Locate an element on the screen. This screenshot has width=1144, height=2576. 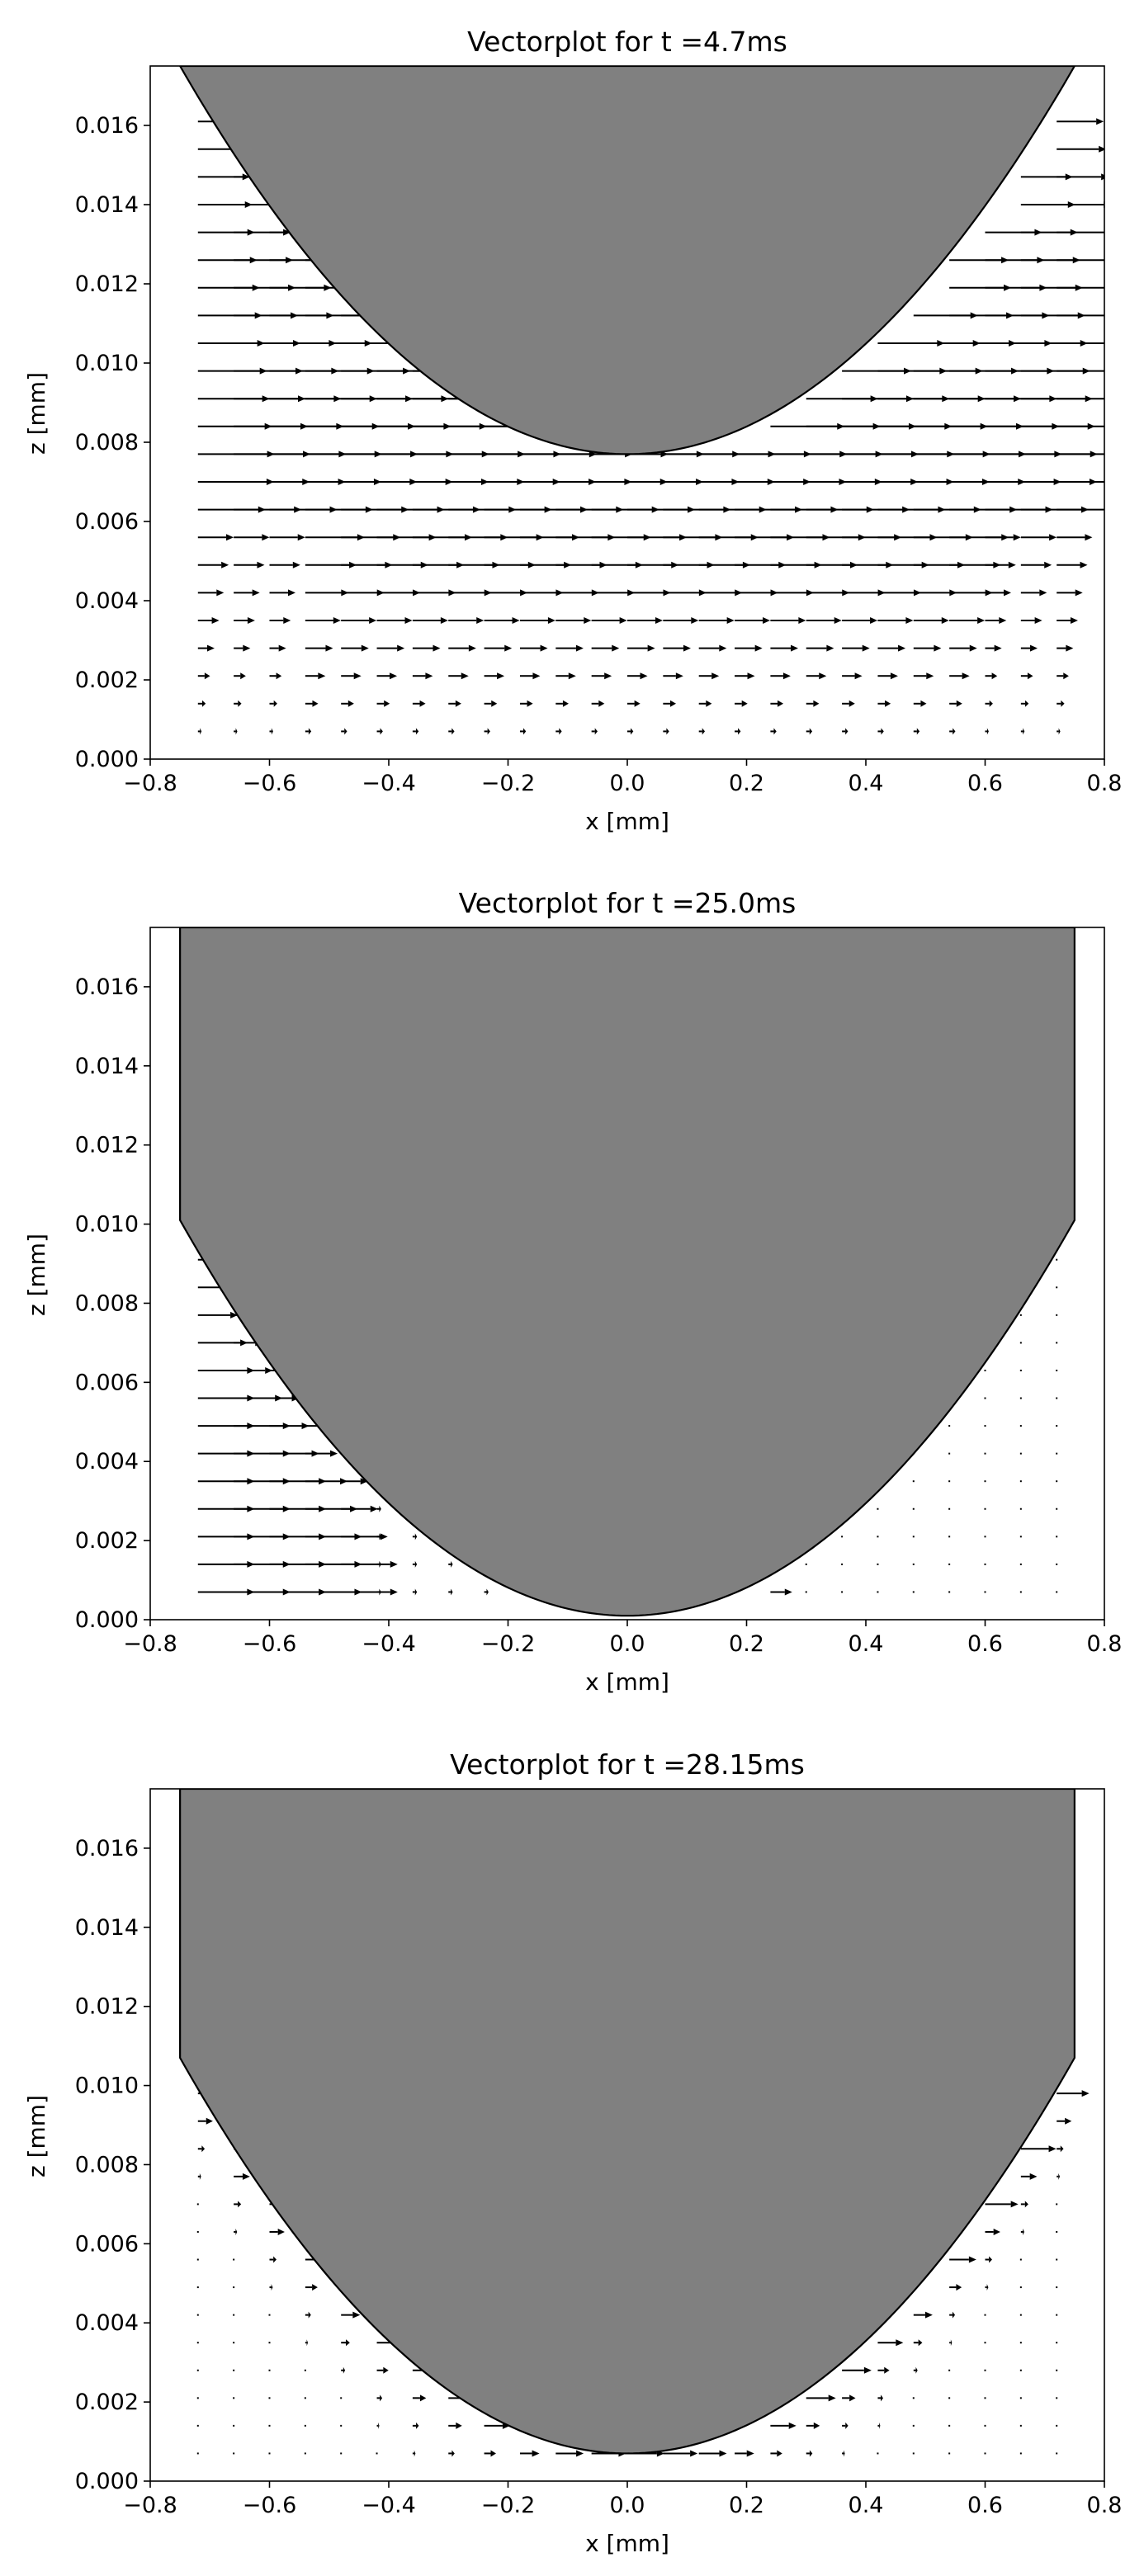
x-tick-label: 0.0 is located at coordinates (627, 783).